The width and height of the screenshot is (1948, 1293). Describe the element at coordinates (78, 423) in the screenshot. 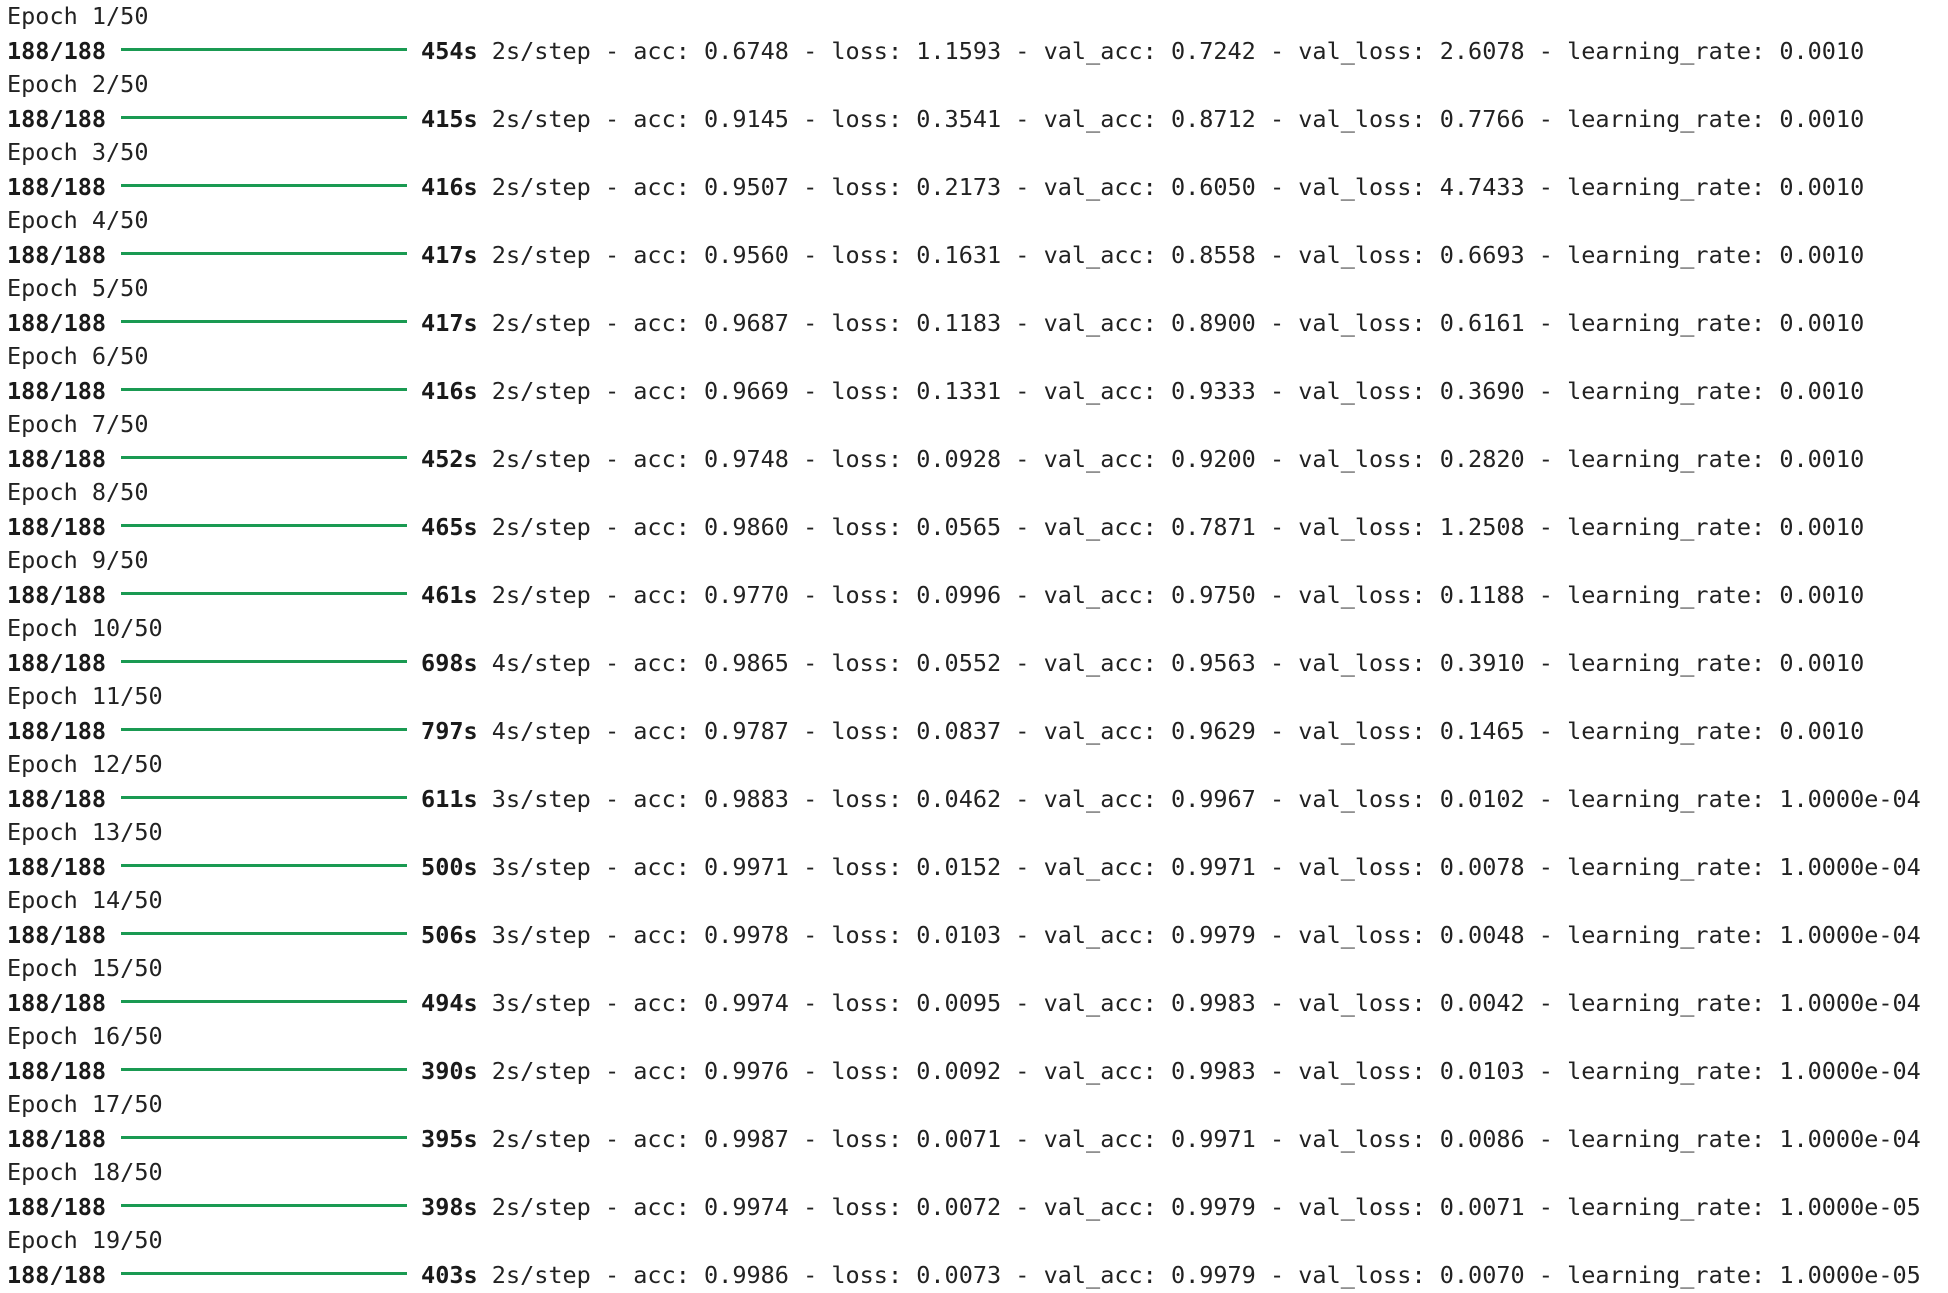

I see `epoch-header: Epoch 7/50` at that location.